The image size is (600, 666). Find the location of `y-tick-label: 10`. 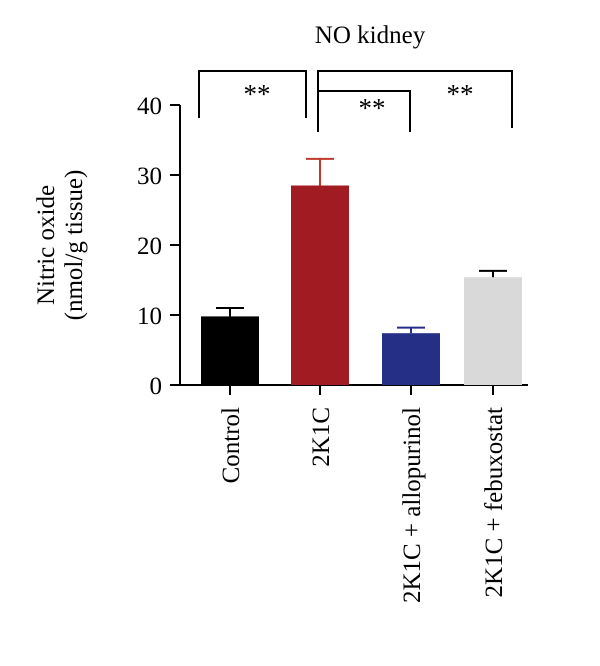

y-tick-label: 10 is located at coordinates (149, 316).